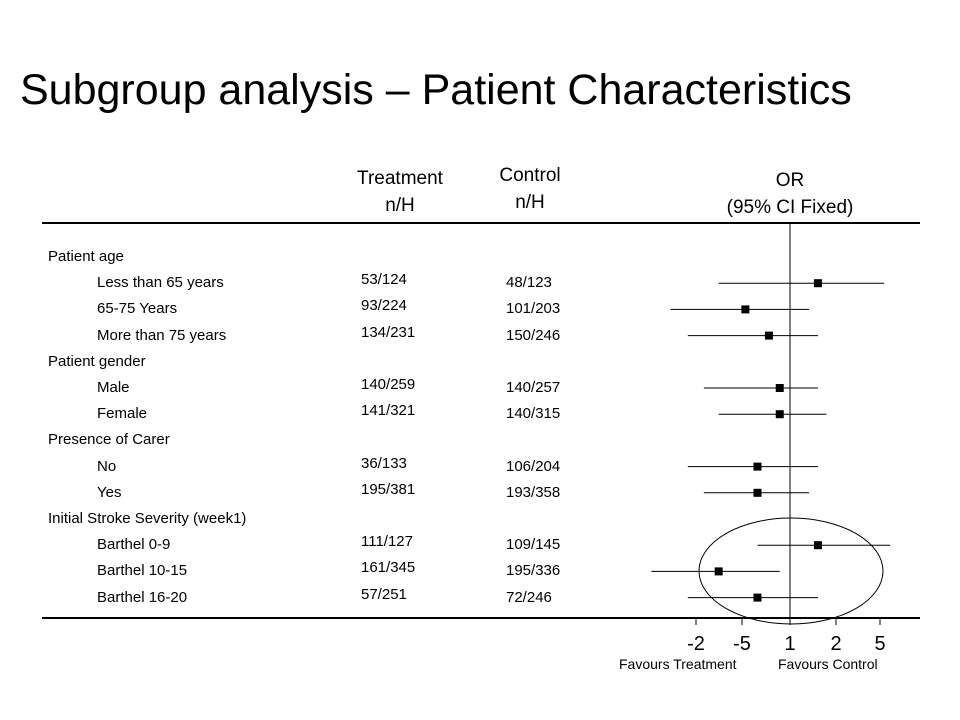  I want to click on row-label: Female, so click(122, 414).